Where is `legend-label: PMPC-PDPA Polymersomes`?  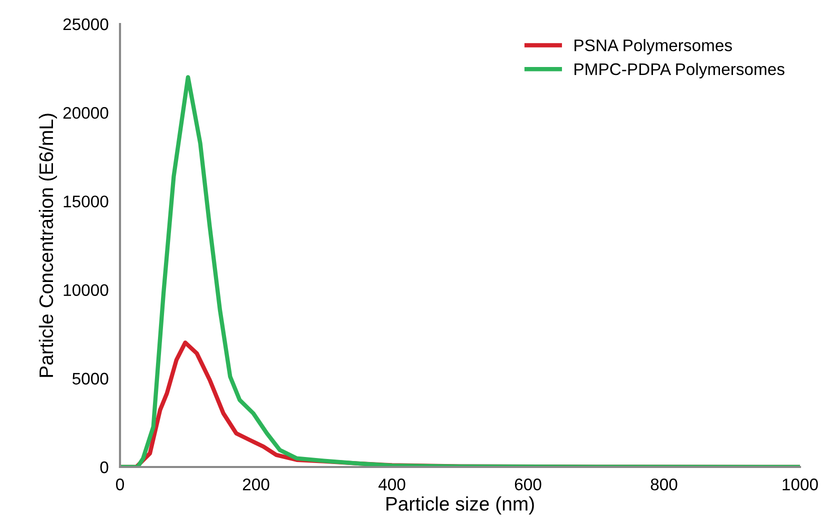 legend-label: PMPC-PDPA Polymersomes is located at coordinates (679, 70).